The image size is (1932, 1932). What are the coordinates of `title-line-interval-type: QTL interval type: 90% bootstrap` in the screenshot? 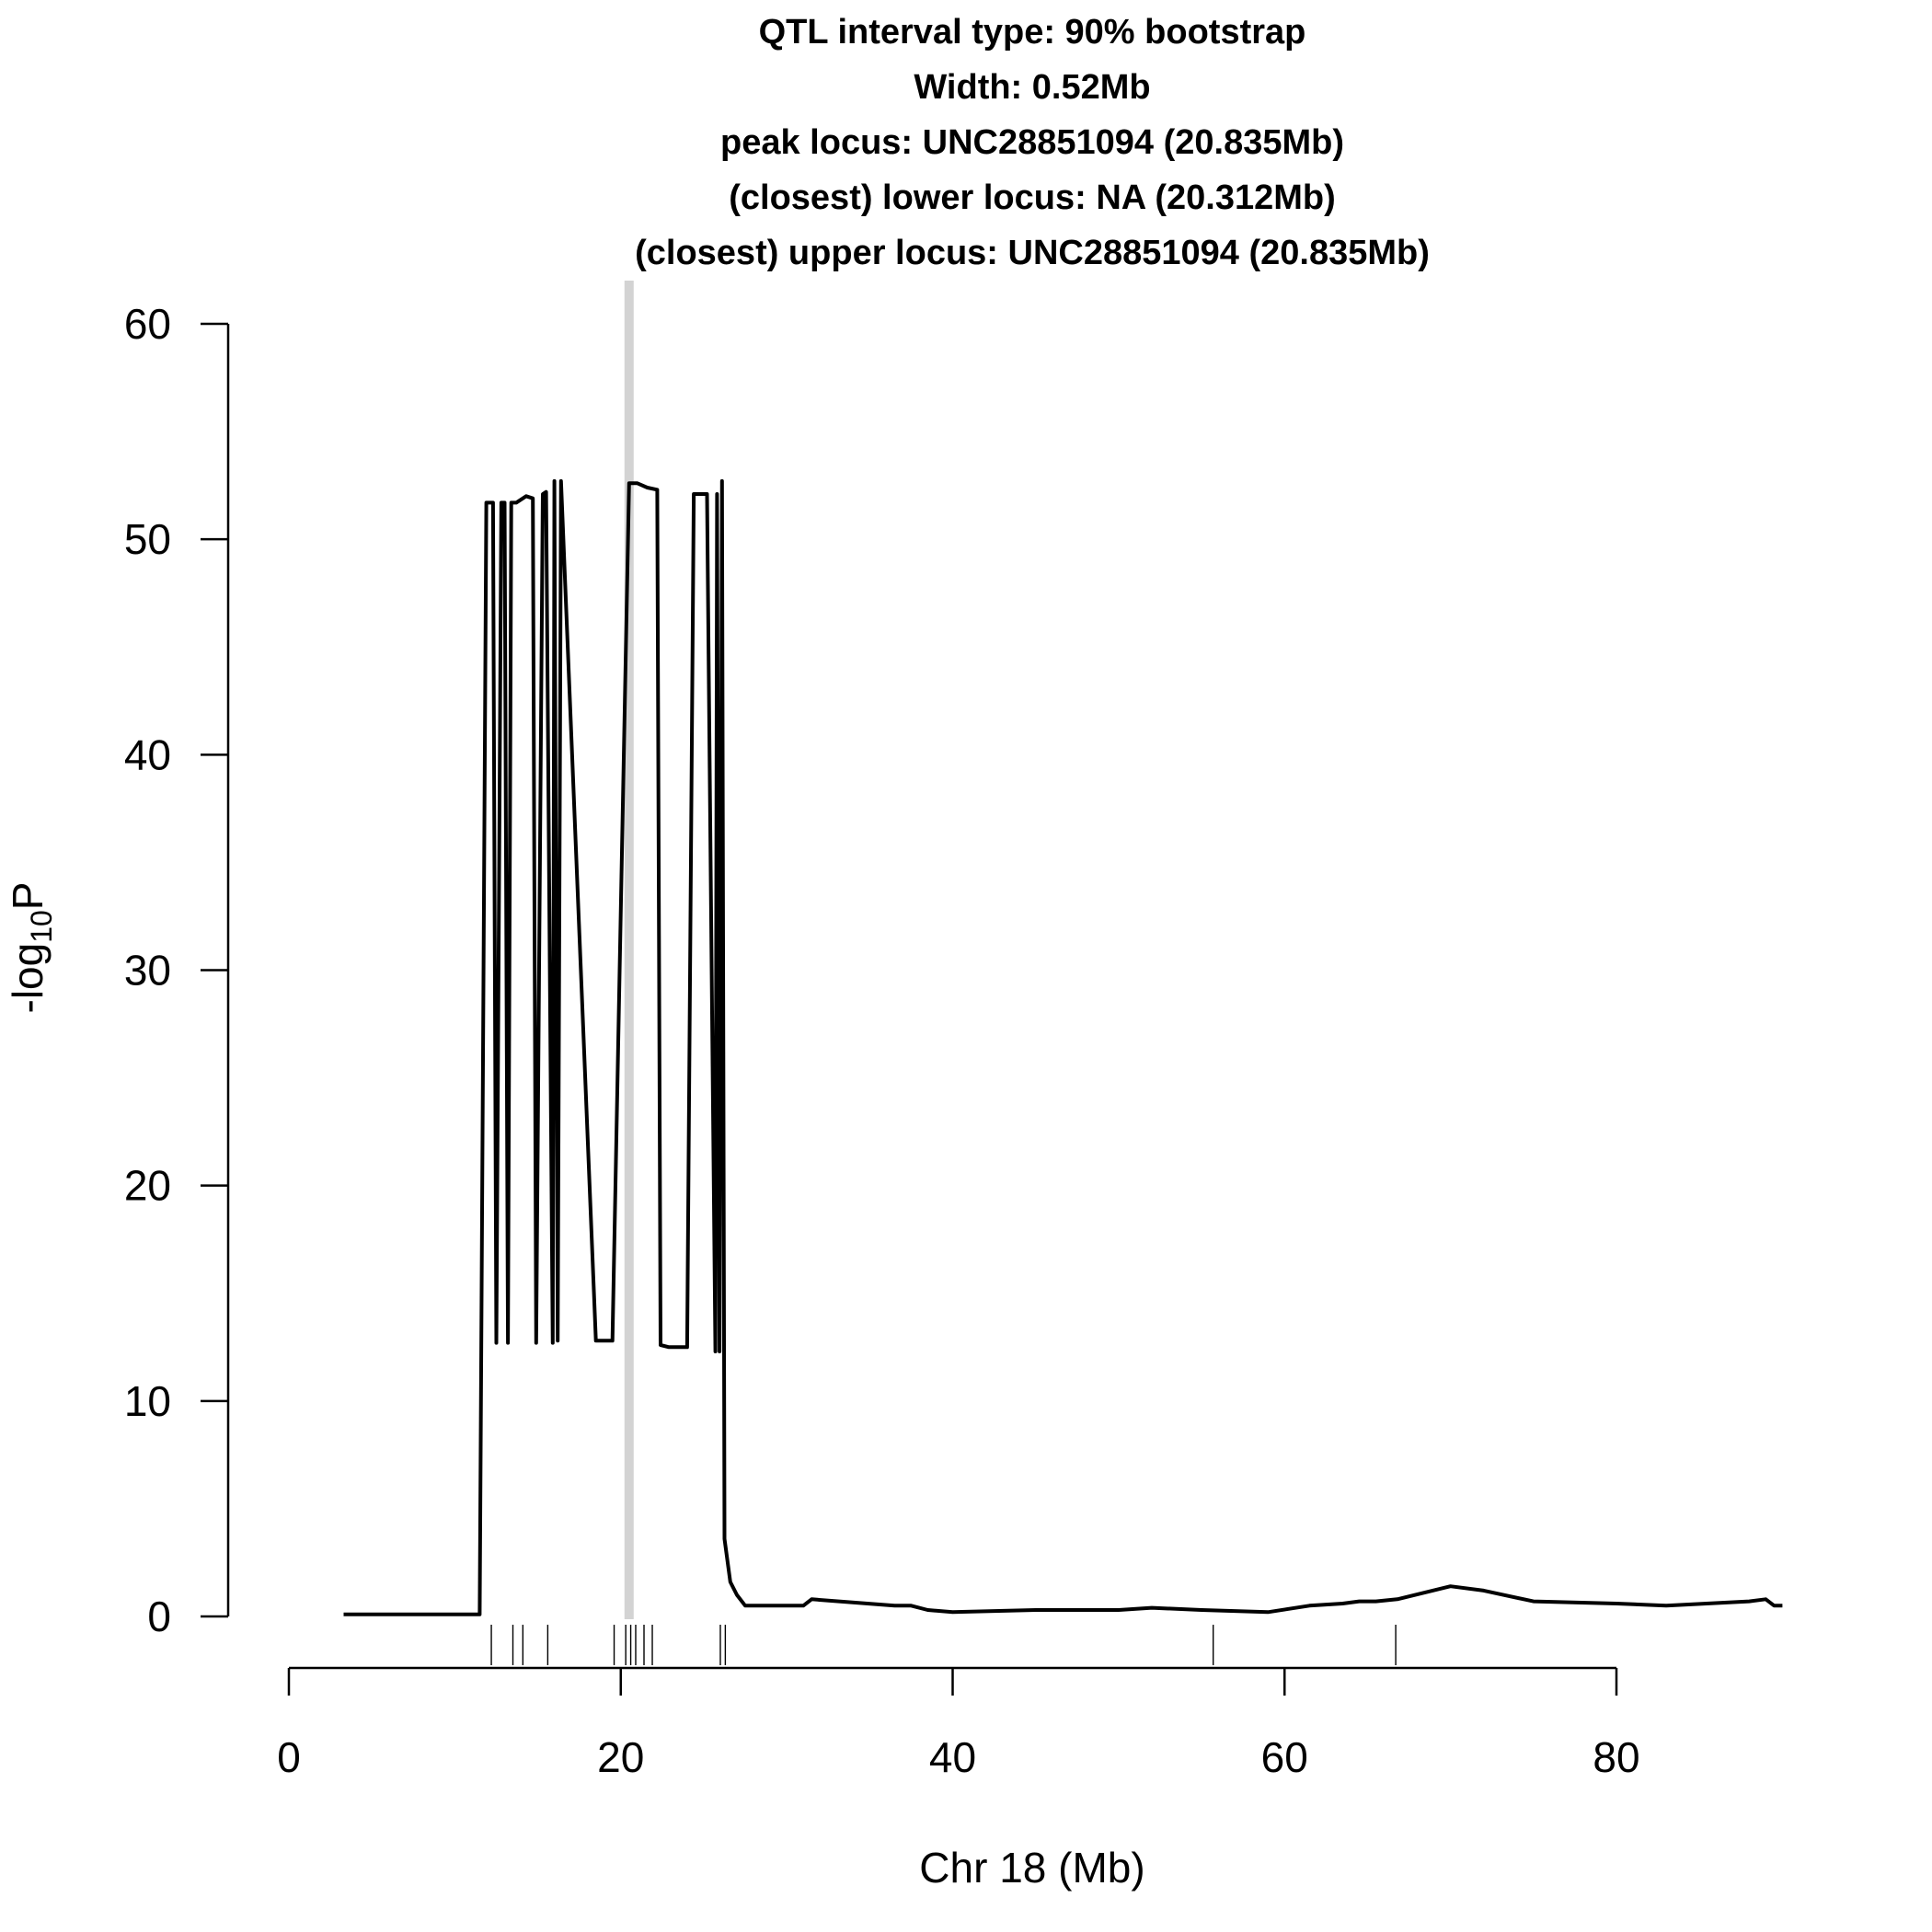 It's located at (1032, 32).